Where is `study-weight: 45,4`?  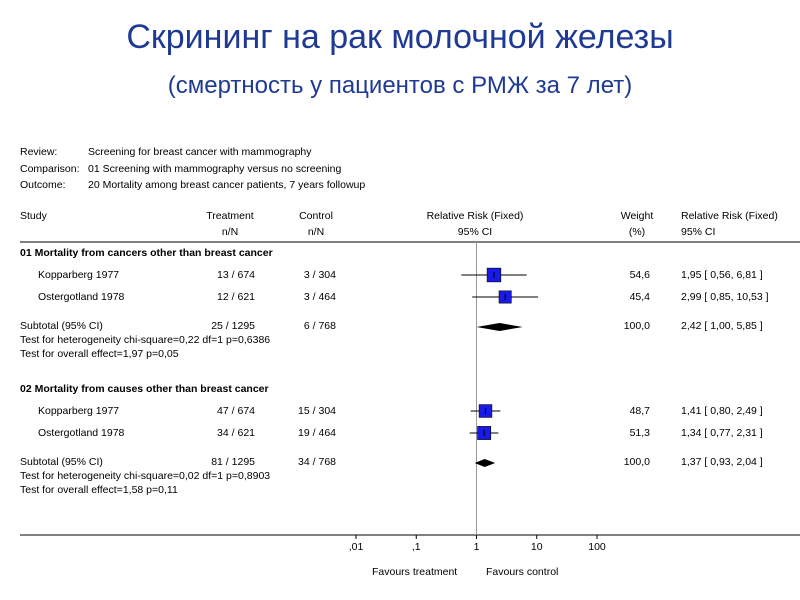 study-weight: 45,4 is located at coordinates (639, 297).